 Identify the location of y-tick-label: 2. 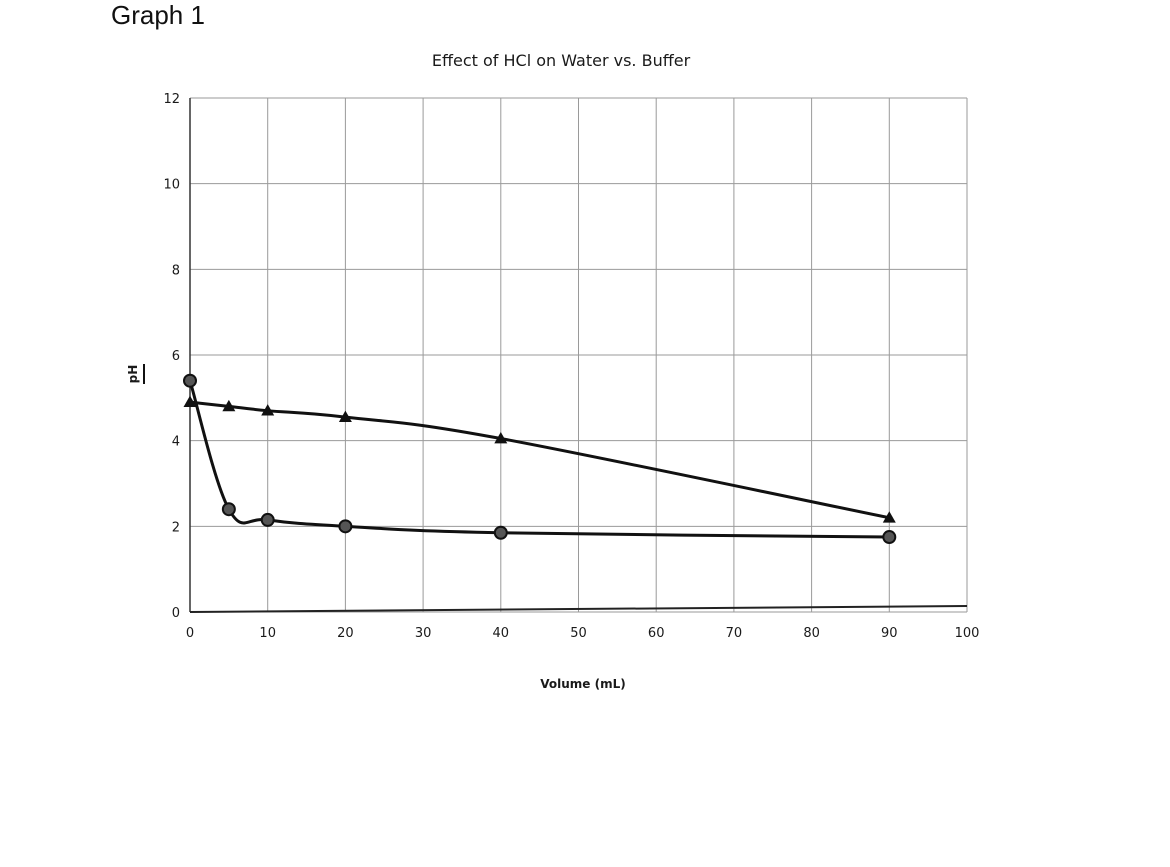
(176, 527).